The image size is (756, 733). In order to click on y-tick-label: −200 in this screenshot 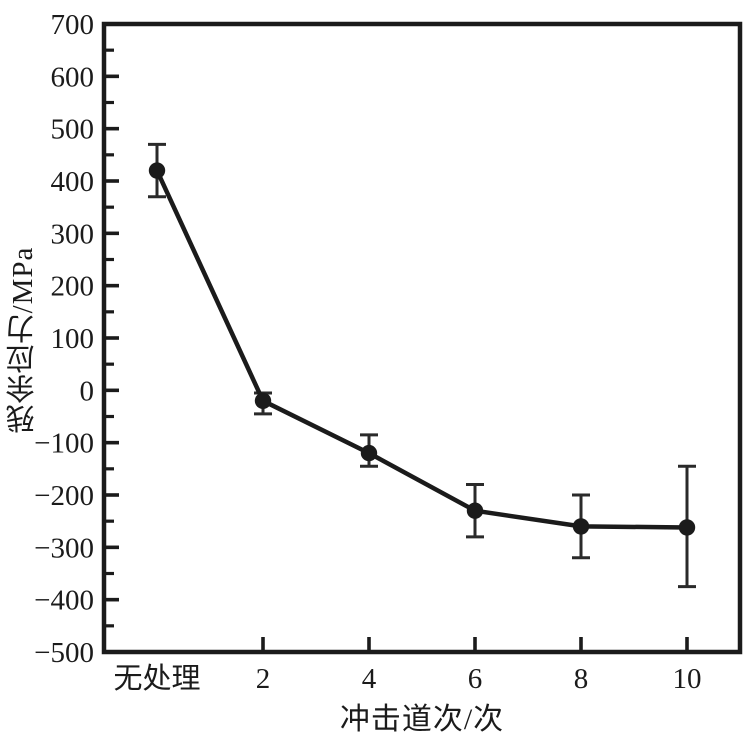, I will do `click(64, 496)`.